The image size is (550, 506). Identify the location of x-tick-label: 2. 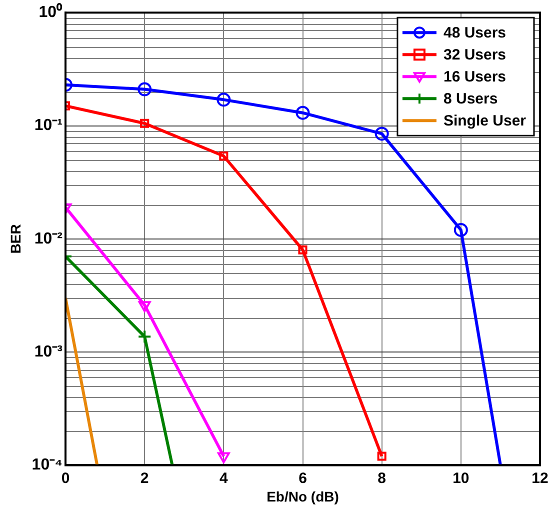
(144, 478).